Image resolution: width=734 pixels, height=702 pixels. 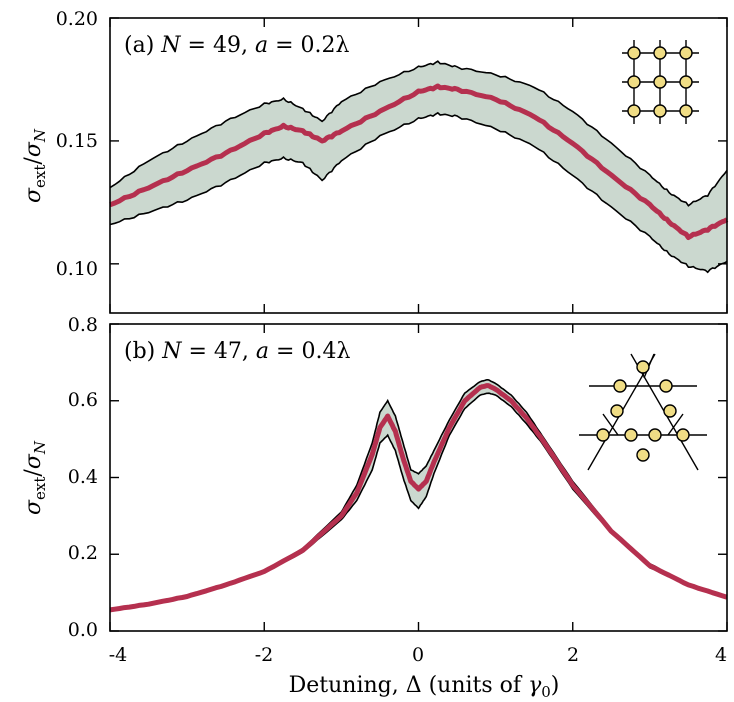 I want to click on a-y-axis-label: σext/σN, so click(x=35, y=165).